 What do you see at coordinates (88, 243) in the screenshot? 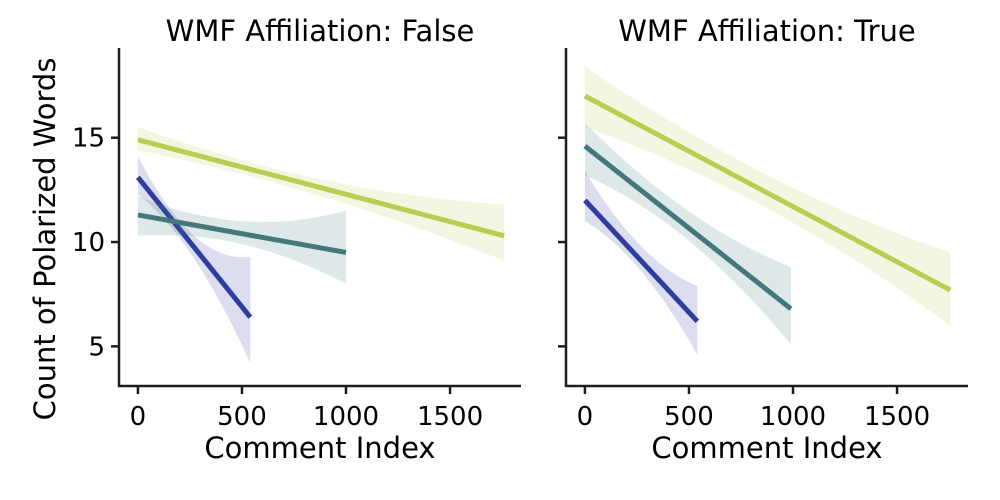
I see `y-tick-label: 10` at bounding box center [88, 243].